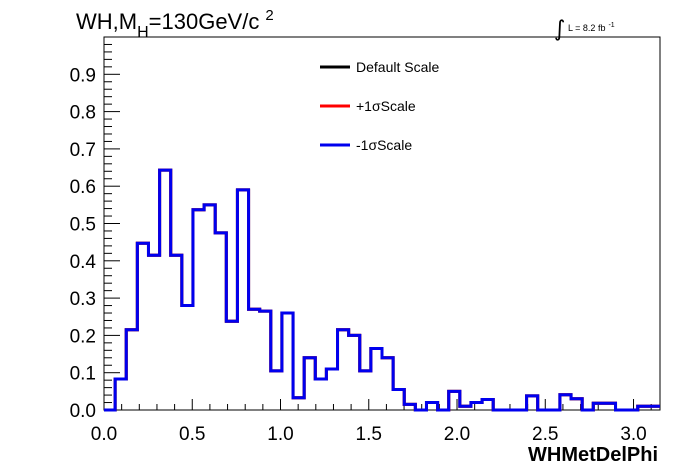  I want to click on legend-label-2: -1σScale, so click(384, 145).